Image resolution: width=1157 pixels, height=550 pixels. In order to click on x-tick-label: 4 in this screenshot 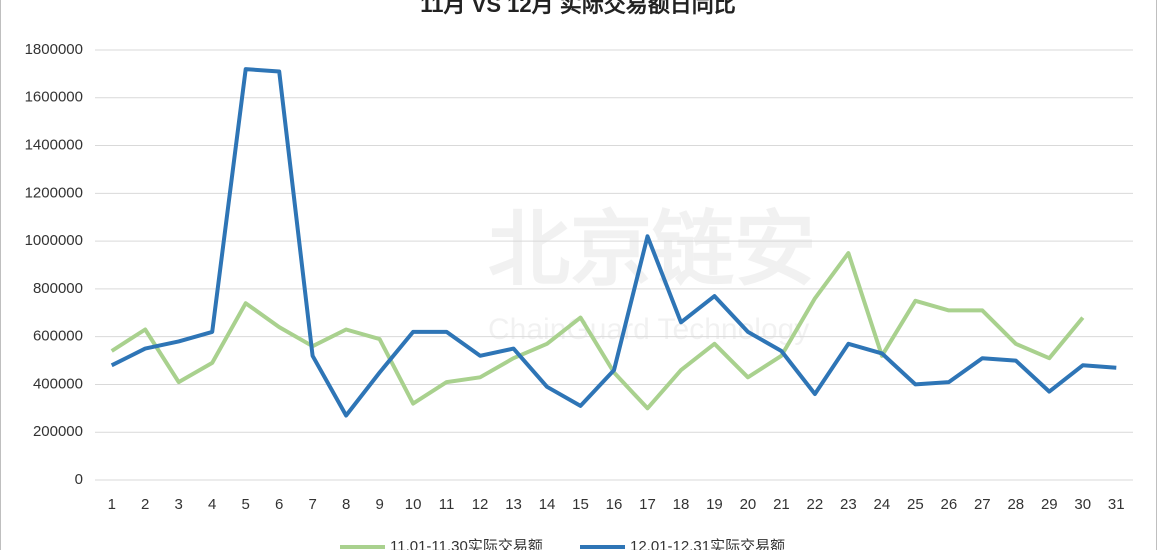, I will do `click(212, 504)`.